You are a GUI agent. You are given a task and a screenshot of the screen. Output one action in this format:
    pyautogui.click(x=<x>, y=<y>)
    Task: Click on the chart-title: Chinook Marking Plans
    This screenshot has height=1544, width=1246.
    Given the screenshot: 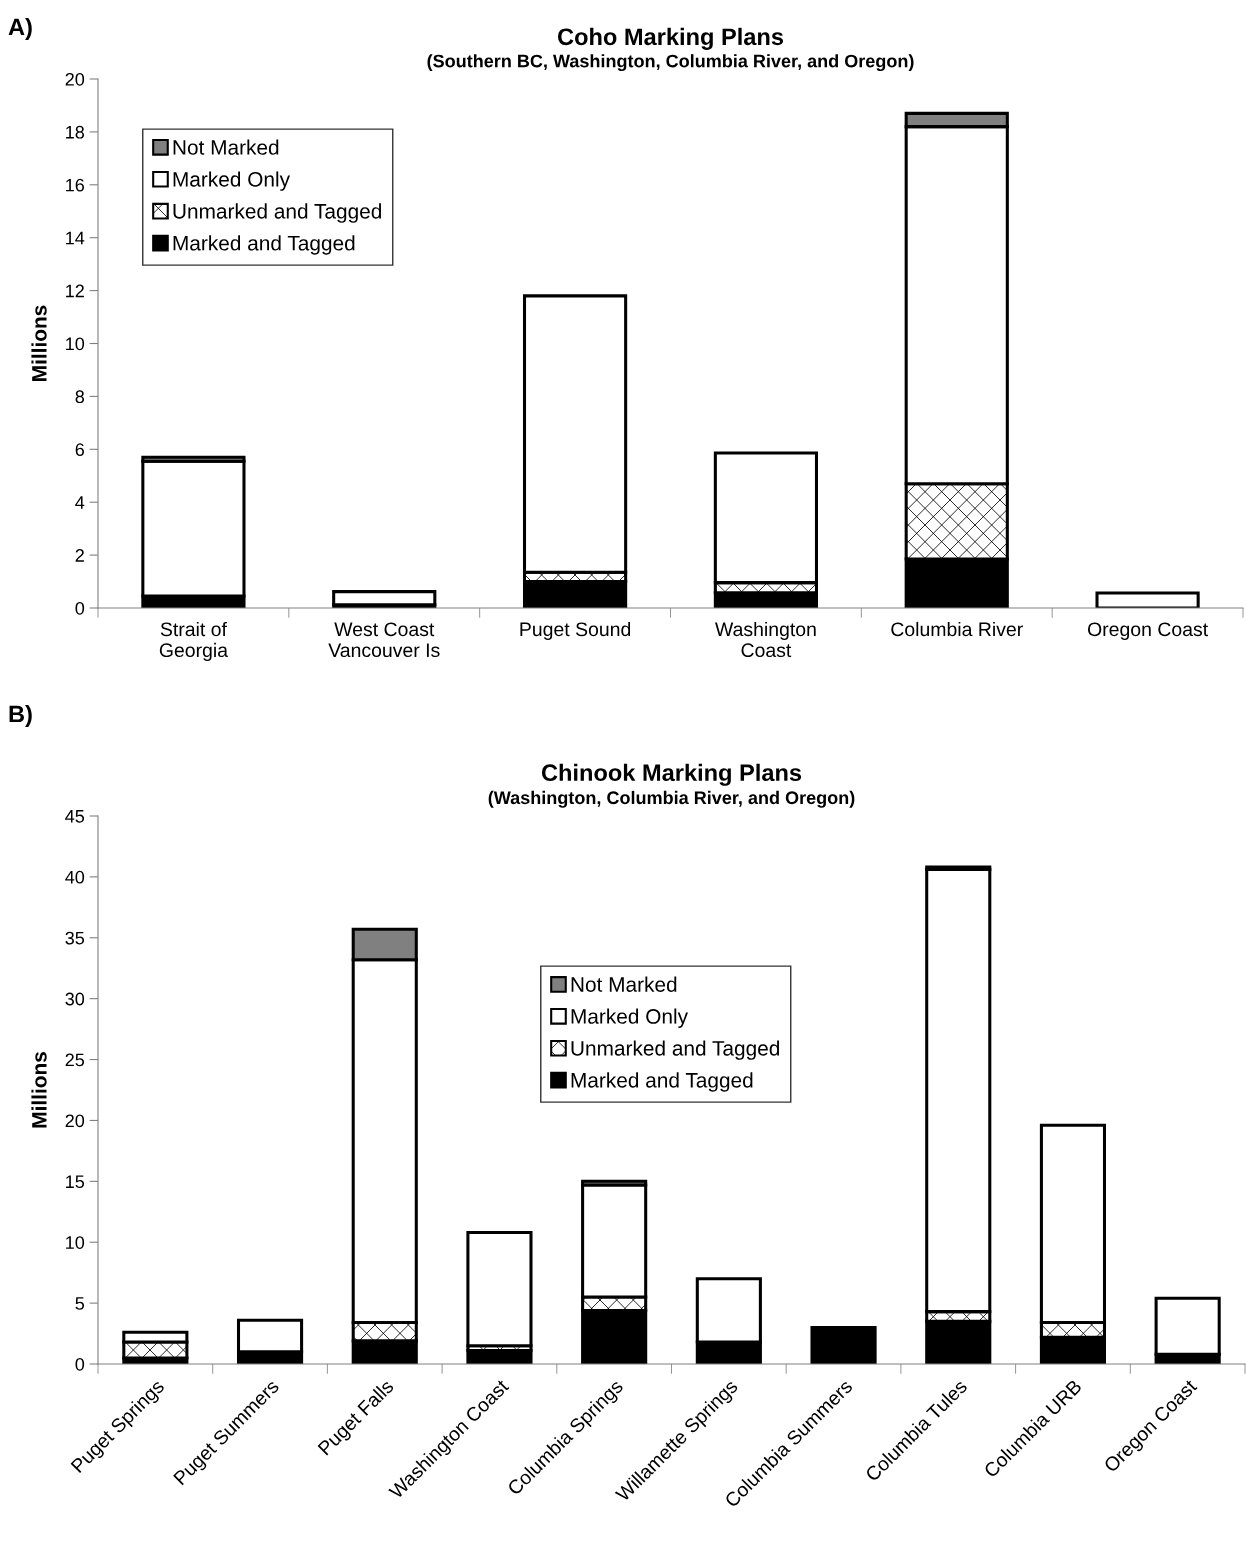 What is the action you would take?
    pyautogui.click(x=671, y=774)
    